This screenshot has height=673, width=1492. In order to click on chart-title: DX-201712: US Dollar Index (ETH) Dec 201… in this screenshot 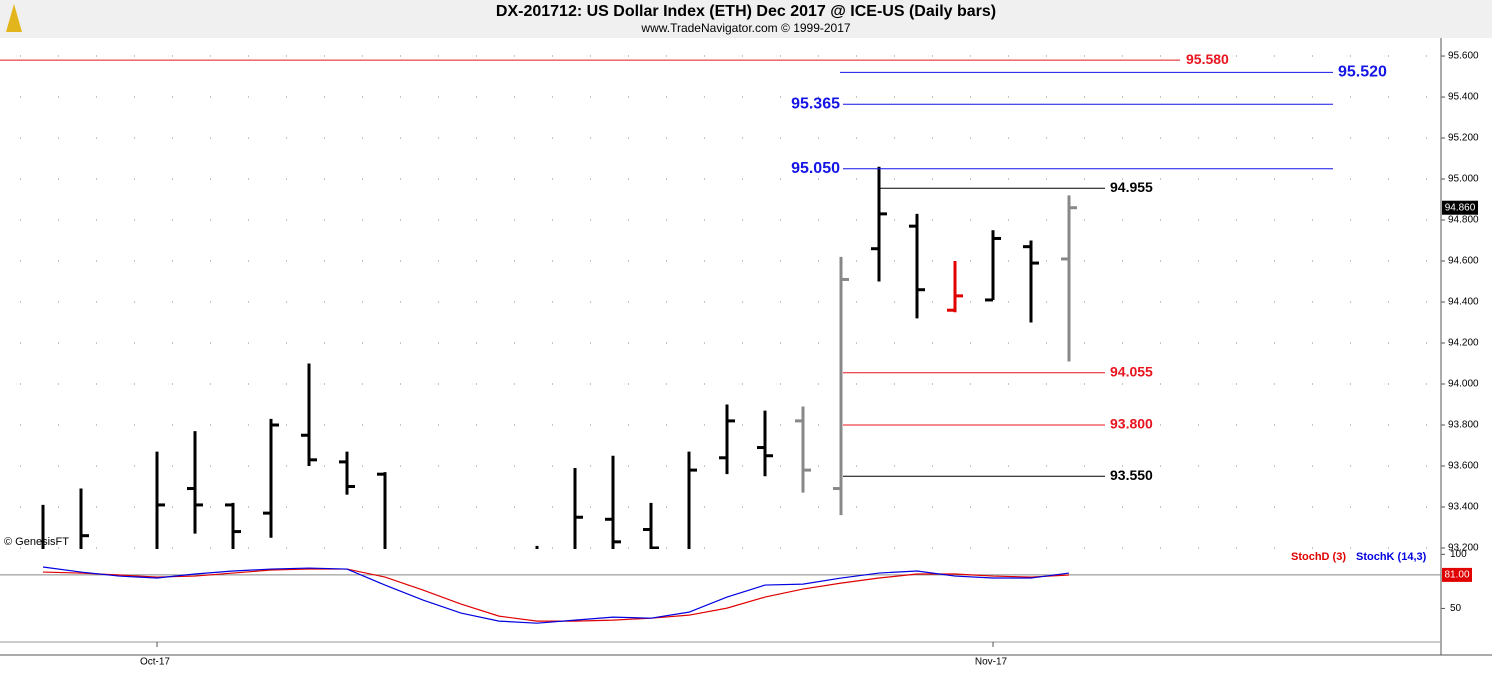, I will do `click(746, 11)`.